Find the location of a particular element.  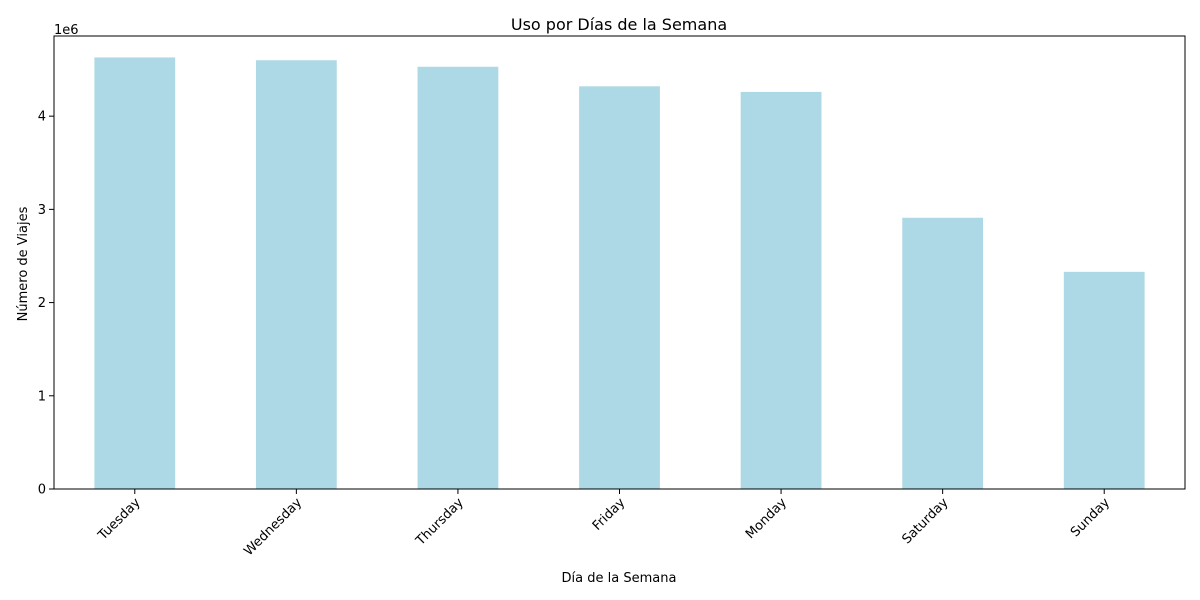

bar-saturday is located at coordinates (943, 353).